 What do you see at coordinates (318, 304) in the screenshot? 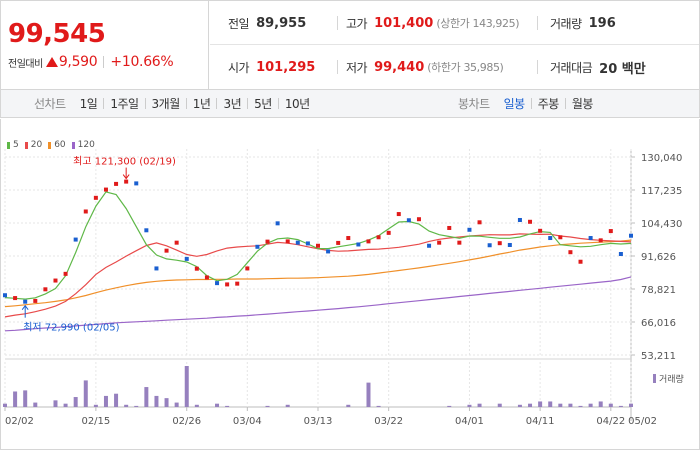
I see `ma120-line` at bounding box center [318, 304].